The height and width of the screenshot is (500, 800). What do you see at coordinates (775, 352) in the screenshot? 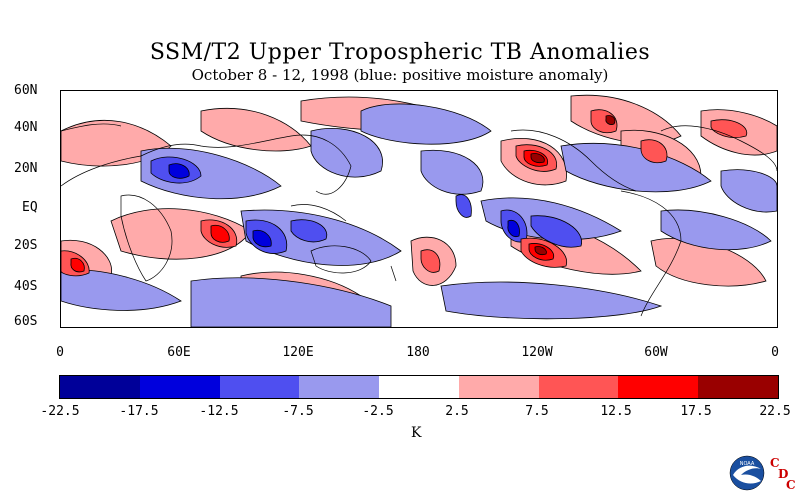
I see `lon-label-0-end: 0` at bounding box center [775, 352].